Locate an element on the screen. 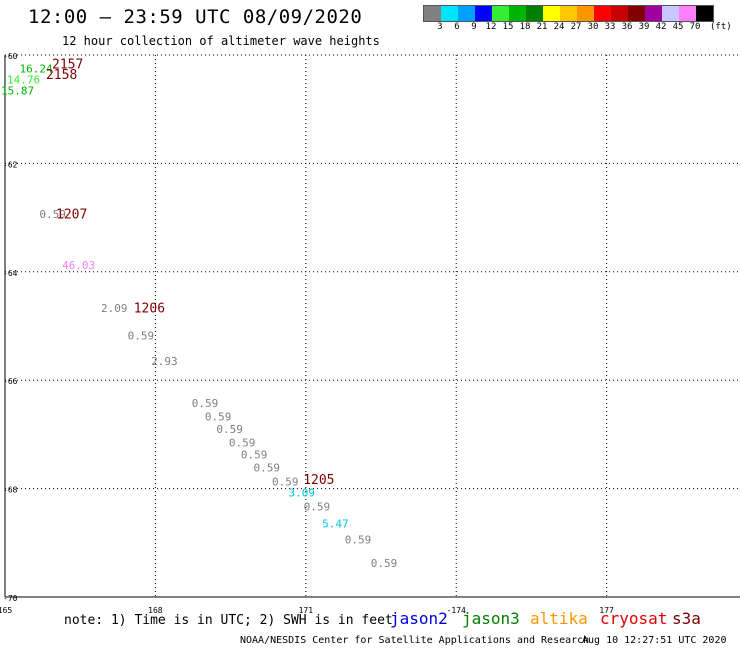 This screenshot has height=650, width=740. legend-label: 3 is located at coordinates (440, 27).